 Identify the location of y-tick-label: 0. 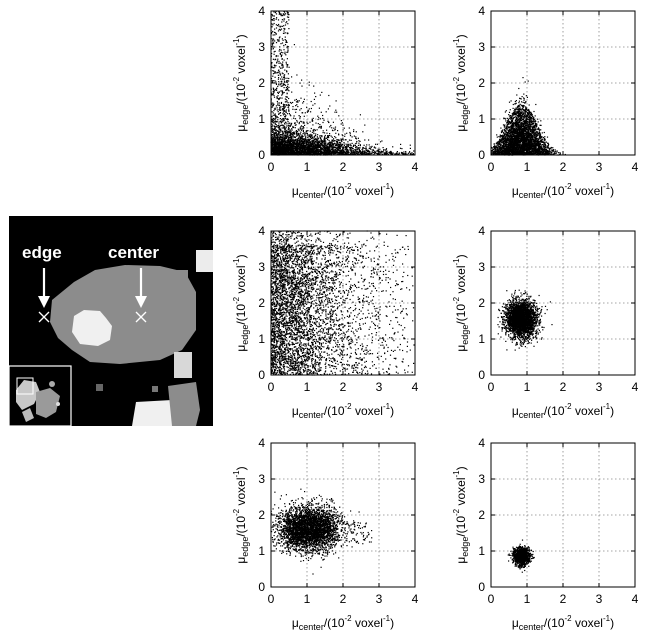
(261, 155).